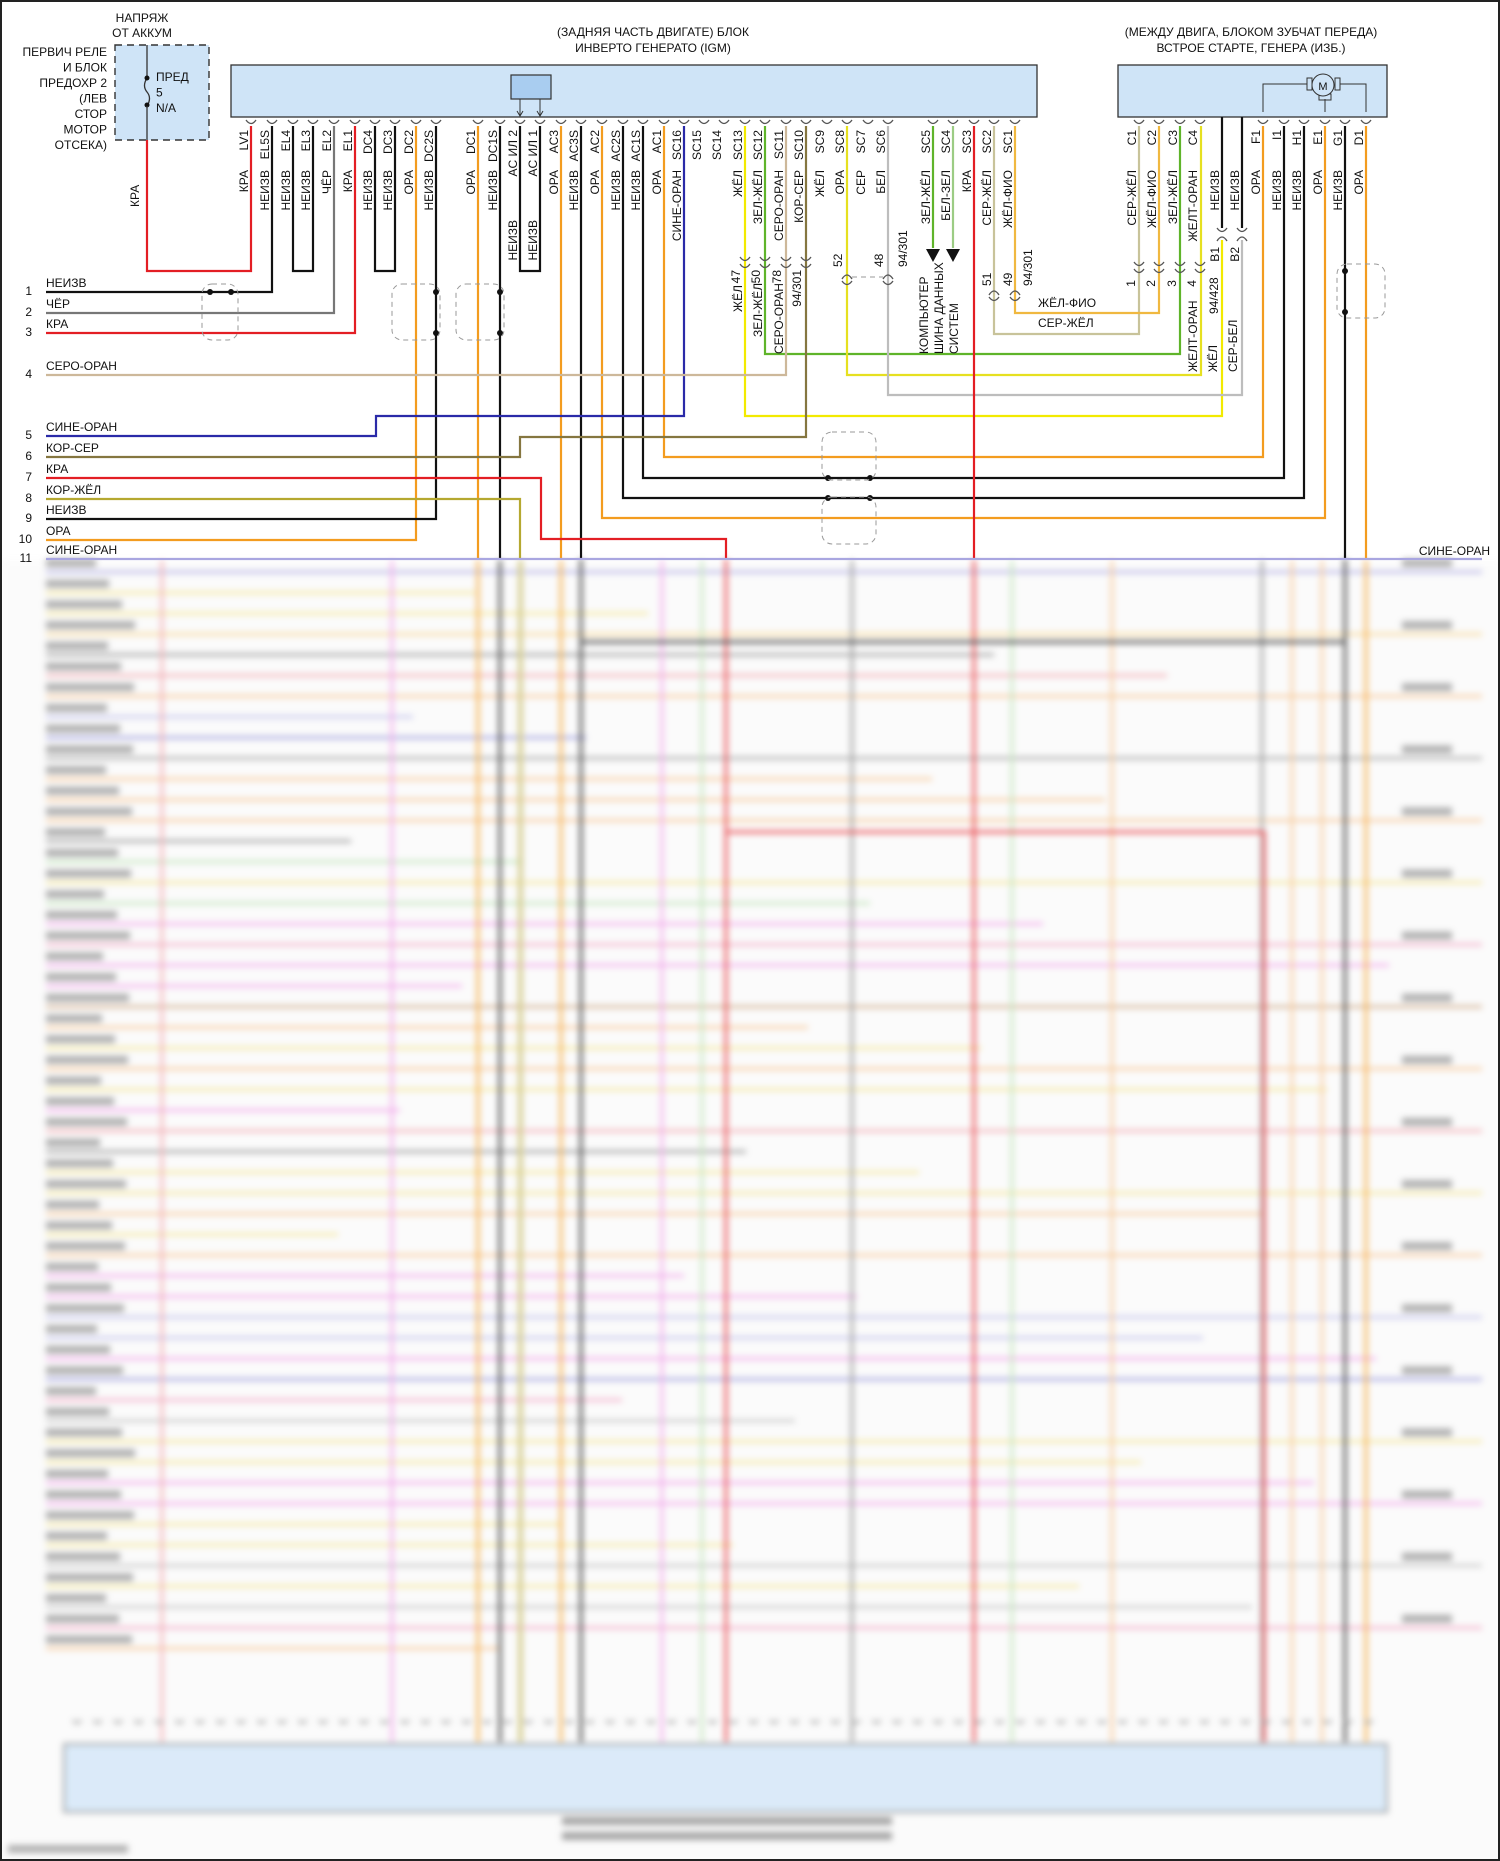 This screenshot has width=1500, height=1861. Describe the element at coordinates (91, 114) in the screenshot. I see `fuse-block-label: СТОР` at that location.